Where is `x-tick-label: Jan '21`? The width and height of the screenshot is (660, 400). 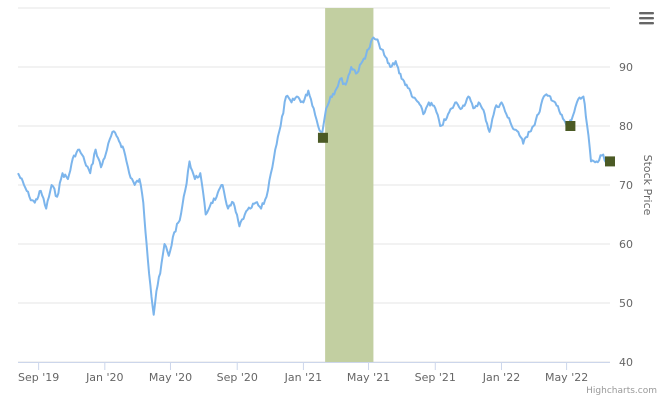 x-tick-label: Jan '21 is located at coordinates (303, 377).